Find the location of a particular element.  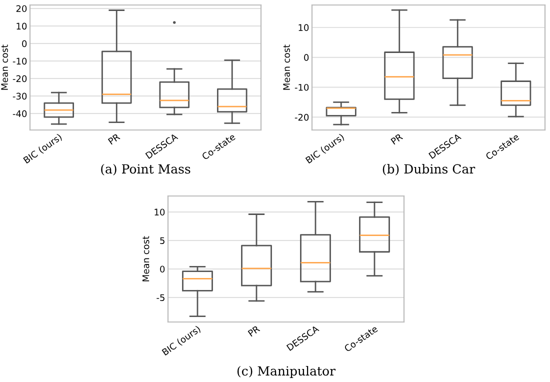

text: (c) Manipulator is located at coordinates (286, 372).